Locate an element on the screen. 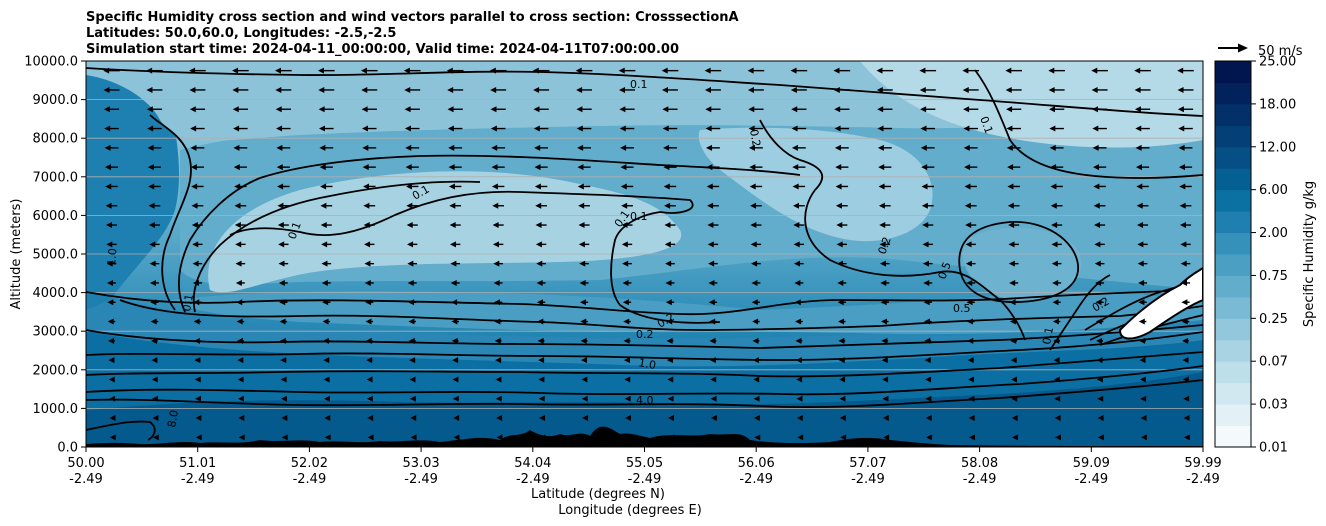 The image size is (1326, 526). y-tick-label: 9000.0 is located at coordinates (56, 100).